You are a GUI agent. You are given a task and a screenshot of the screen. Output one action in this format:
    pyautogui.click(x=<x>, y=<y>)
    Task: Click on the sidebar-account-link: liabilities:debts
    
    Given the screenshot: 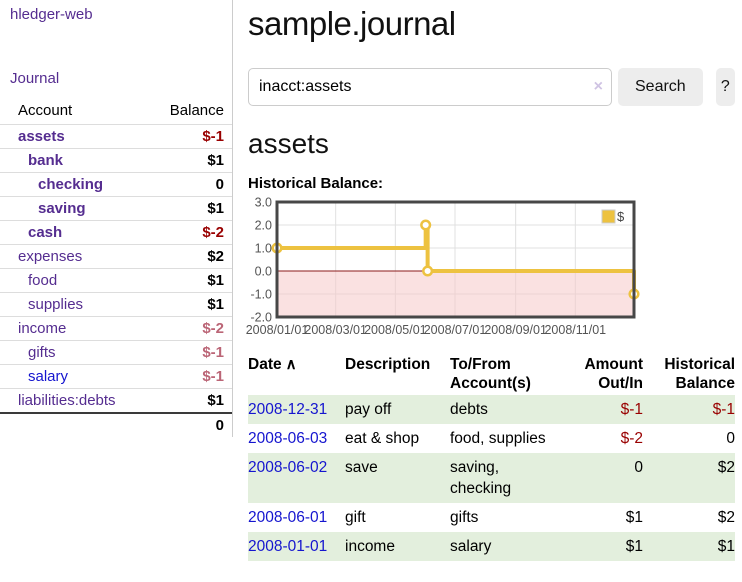 What is the action you would take?
    pyautogui.click(x=67, y=400)
    